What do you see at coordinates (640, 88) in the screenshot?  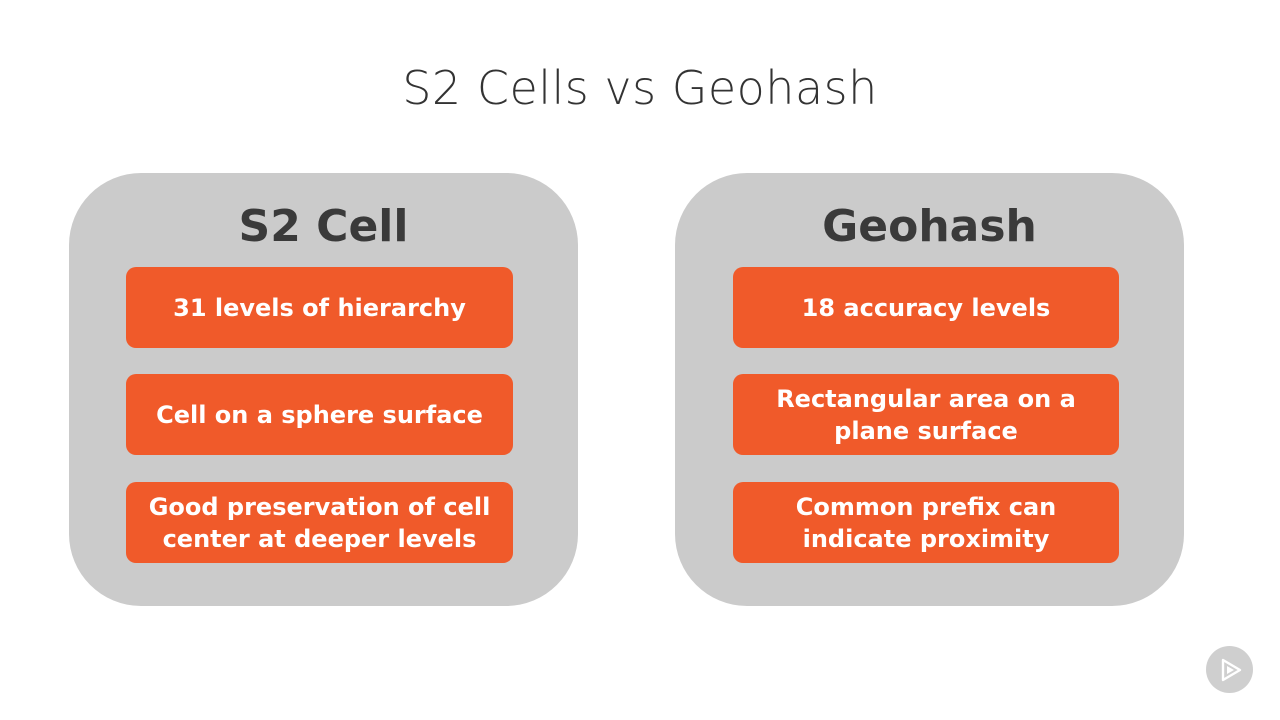 I see `slide-title: S2 Cells vs Geohash` at bounding box center [640, 88].